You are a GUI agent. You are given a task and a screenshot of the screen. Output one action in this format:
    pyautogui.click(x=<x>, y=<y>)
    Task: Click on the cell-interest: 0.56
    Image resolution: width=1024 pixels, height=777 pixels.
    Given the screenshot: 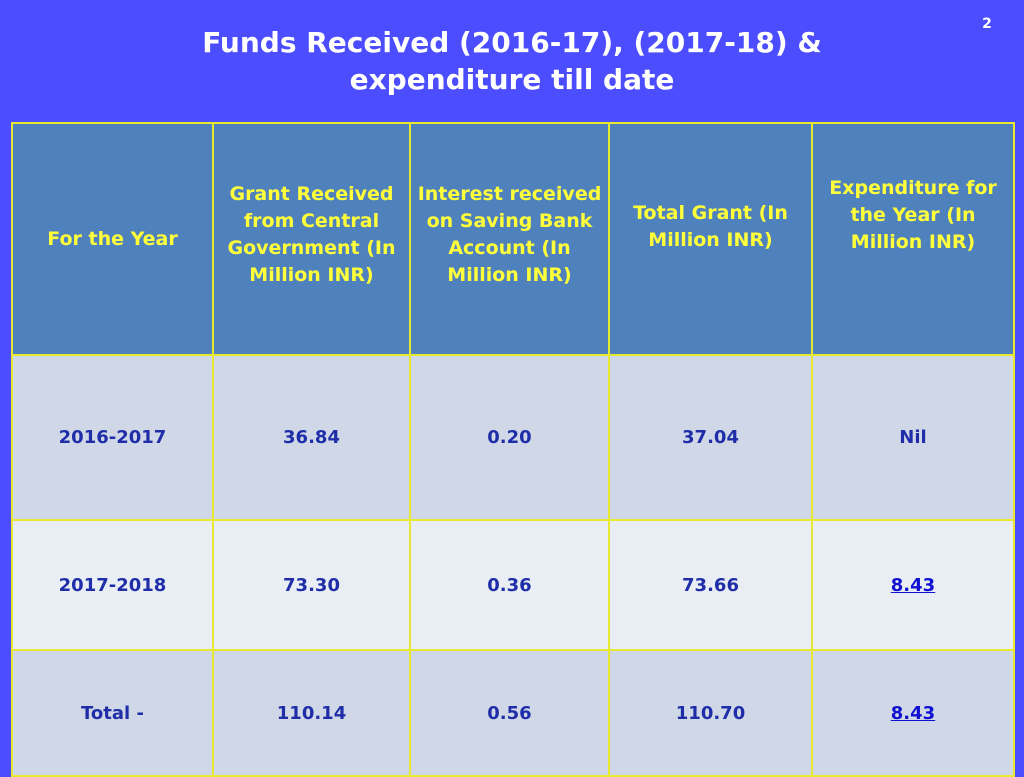 What is the action you would take?
    pyautogui.click(x=509, y=713)
    